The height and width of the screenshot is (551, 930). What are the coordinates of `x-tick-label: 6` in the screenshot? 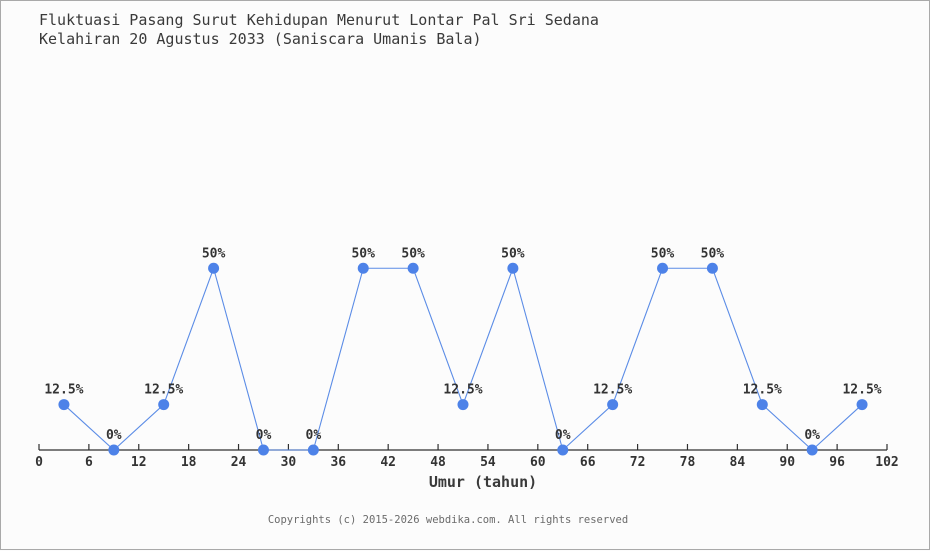 It's located at (89, 462).